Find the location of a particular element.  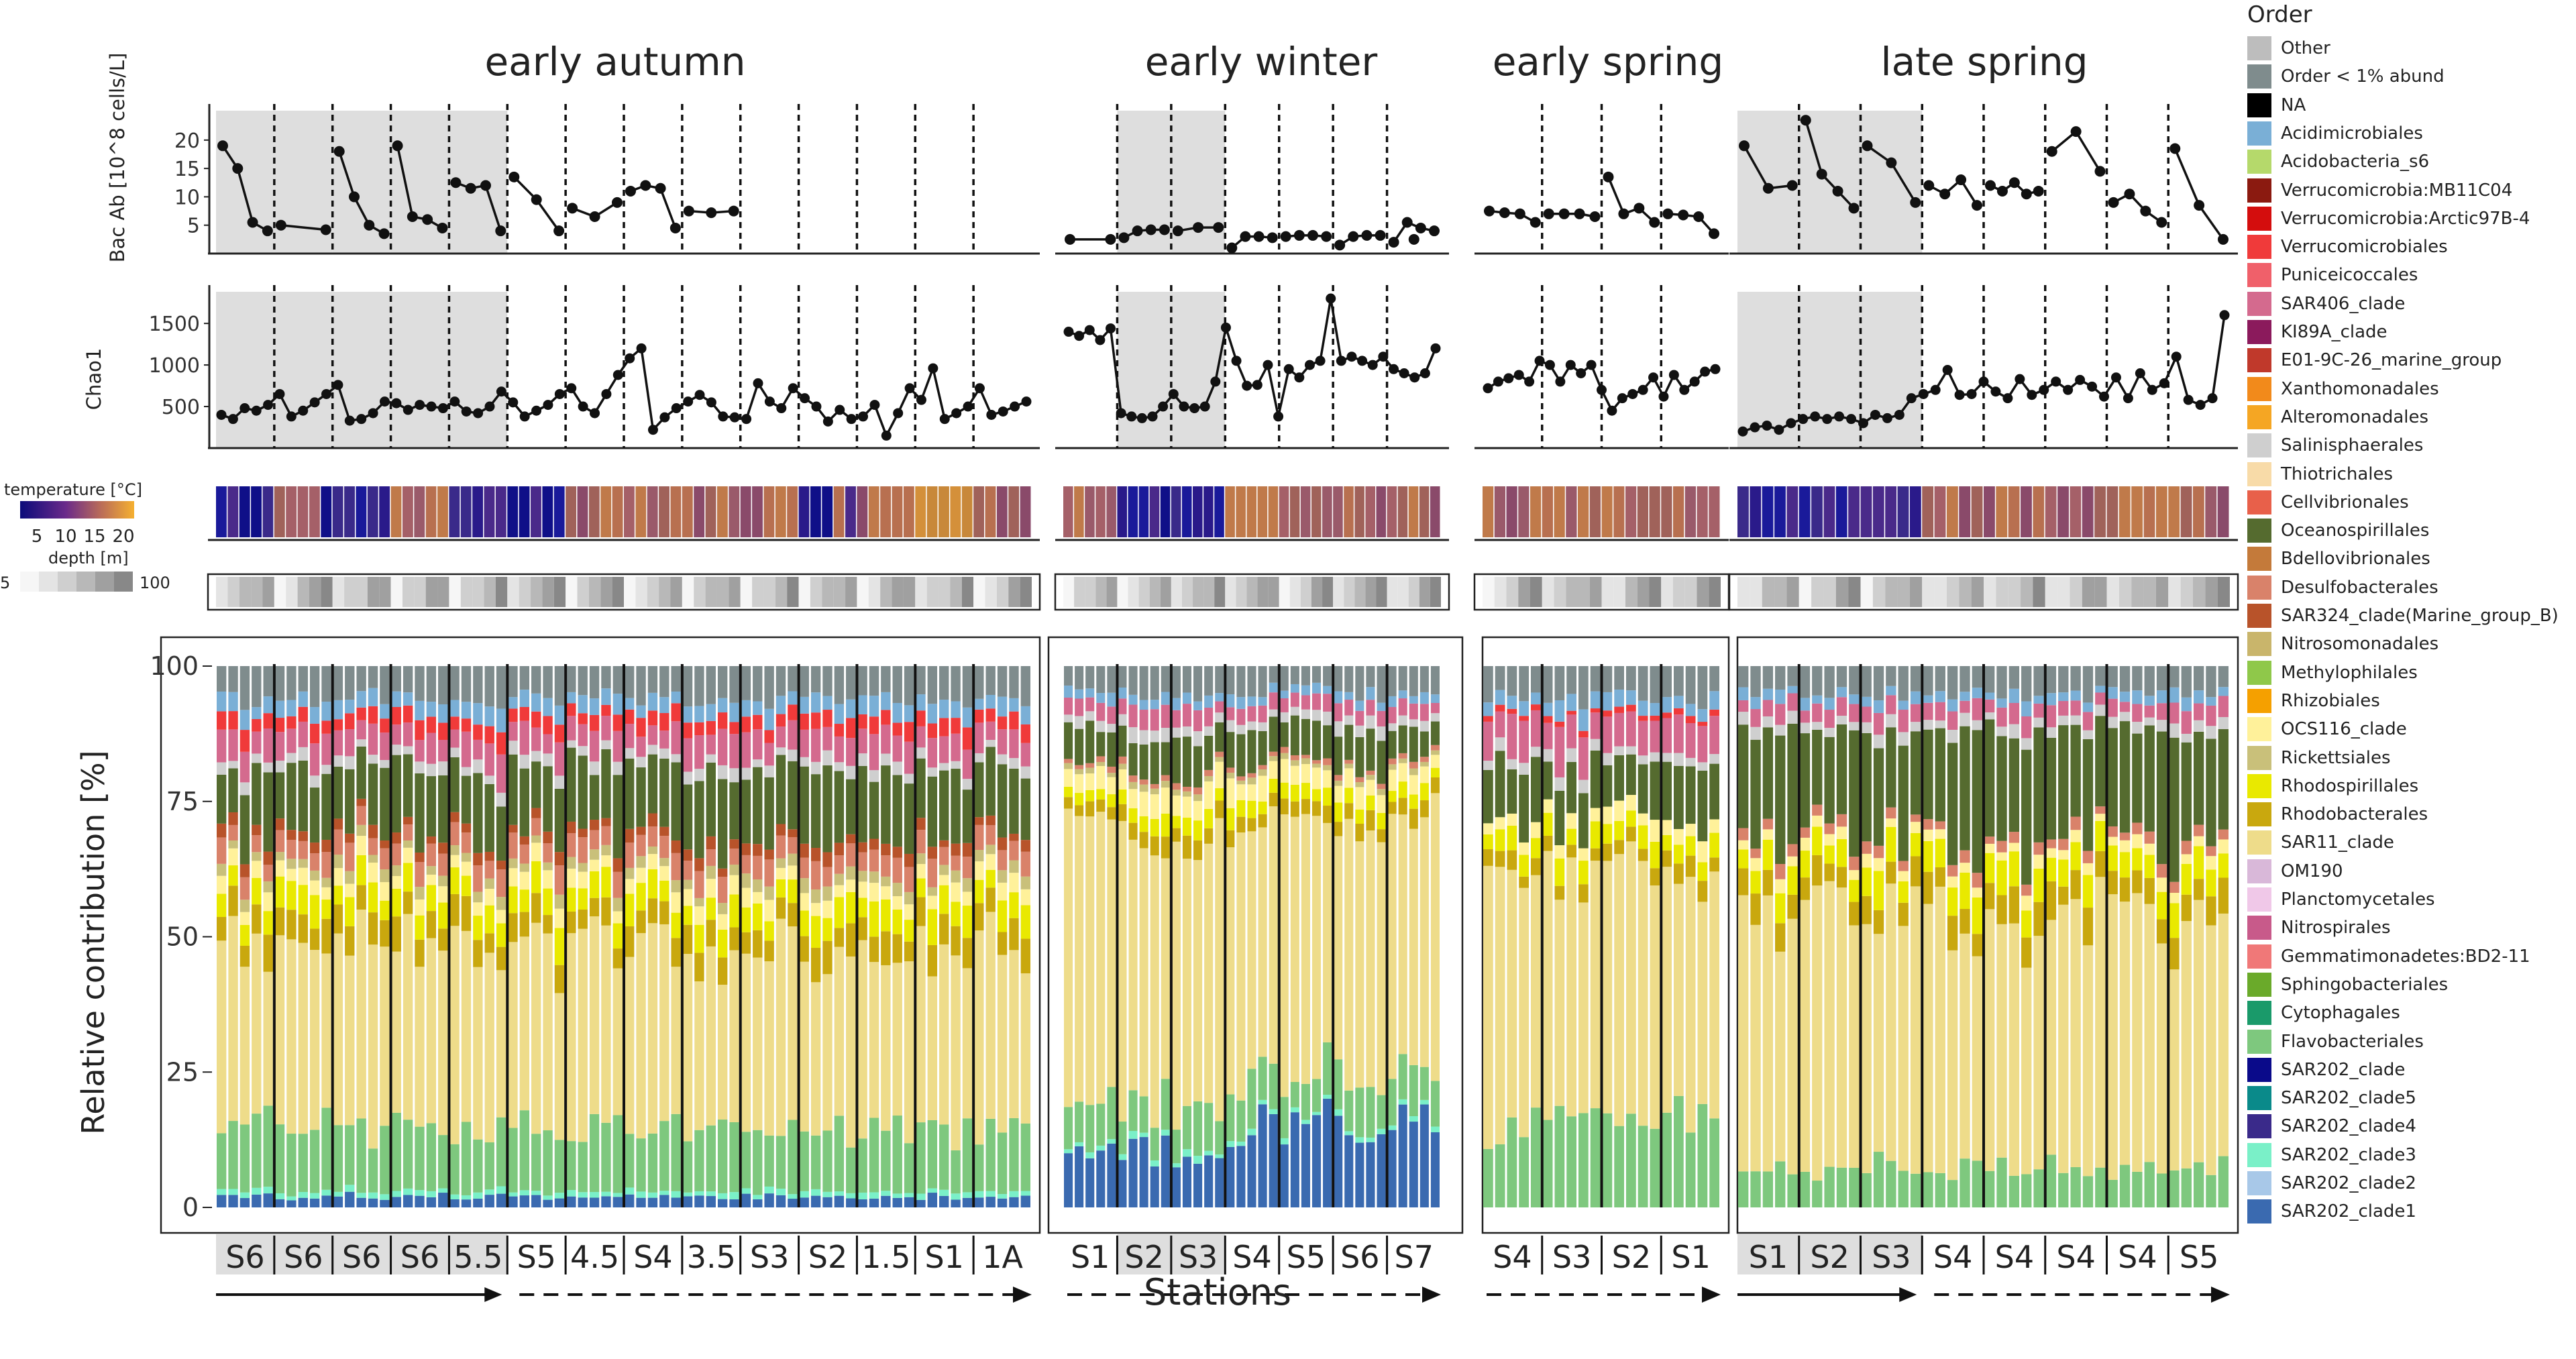

bars-panel-frame is located at coordinates (1255, 935).